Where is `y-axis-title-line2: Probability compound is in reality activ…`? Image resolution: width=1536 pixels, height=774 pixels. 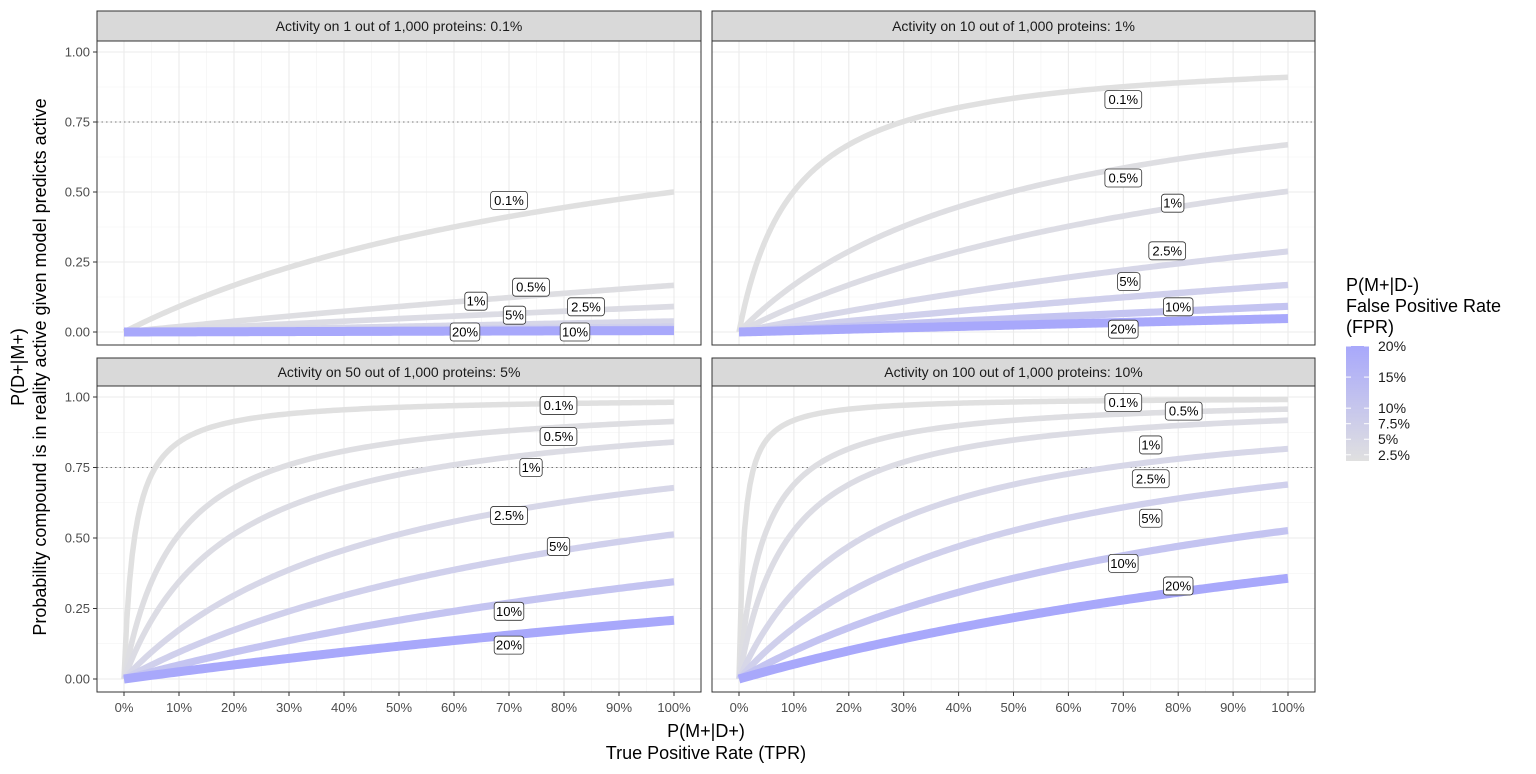
y-axis-title-line2: Probability compound is in reality activ… is located at coordinates (40, 366).